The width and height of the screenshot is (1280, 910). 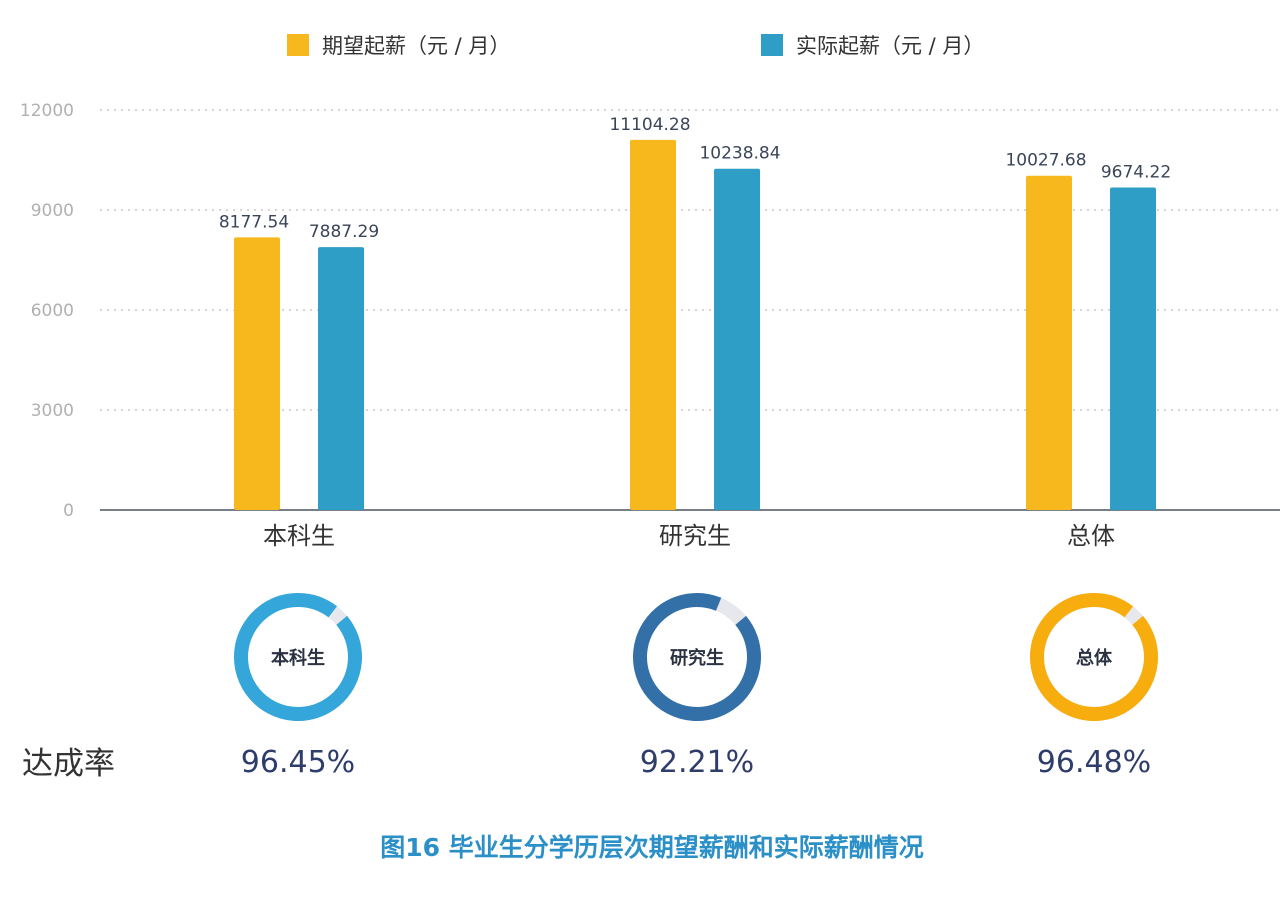 I want to click on achievement-rate: 96.48%, so click(x=1094, y=762).